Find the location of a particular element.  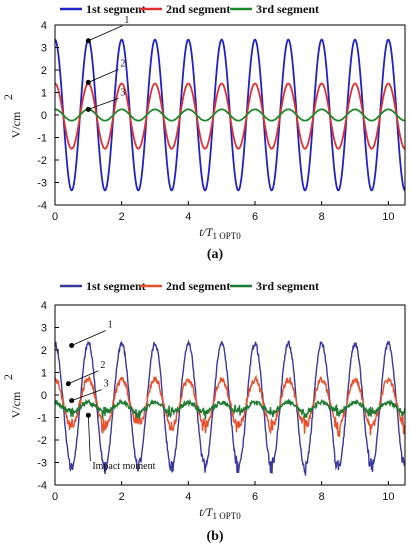

panel-label: (a) is located at coordinates (215, 254).